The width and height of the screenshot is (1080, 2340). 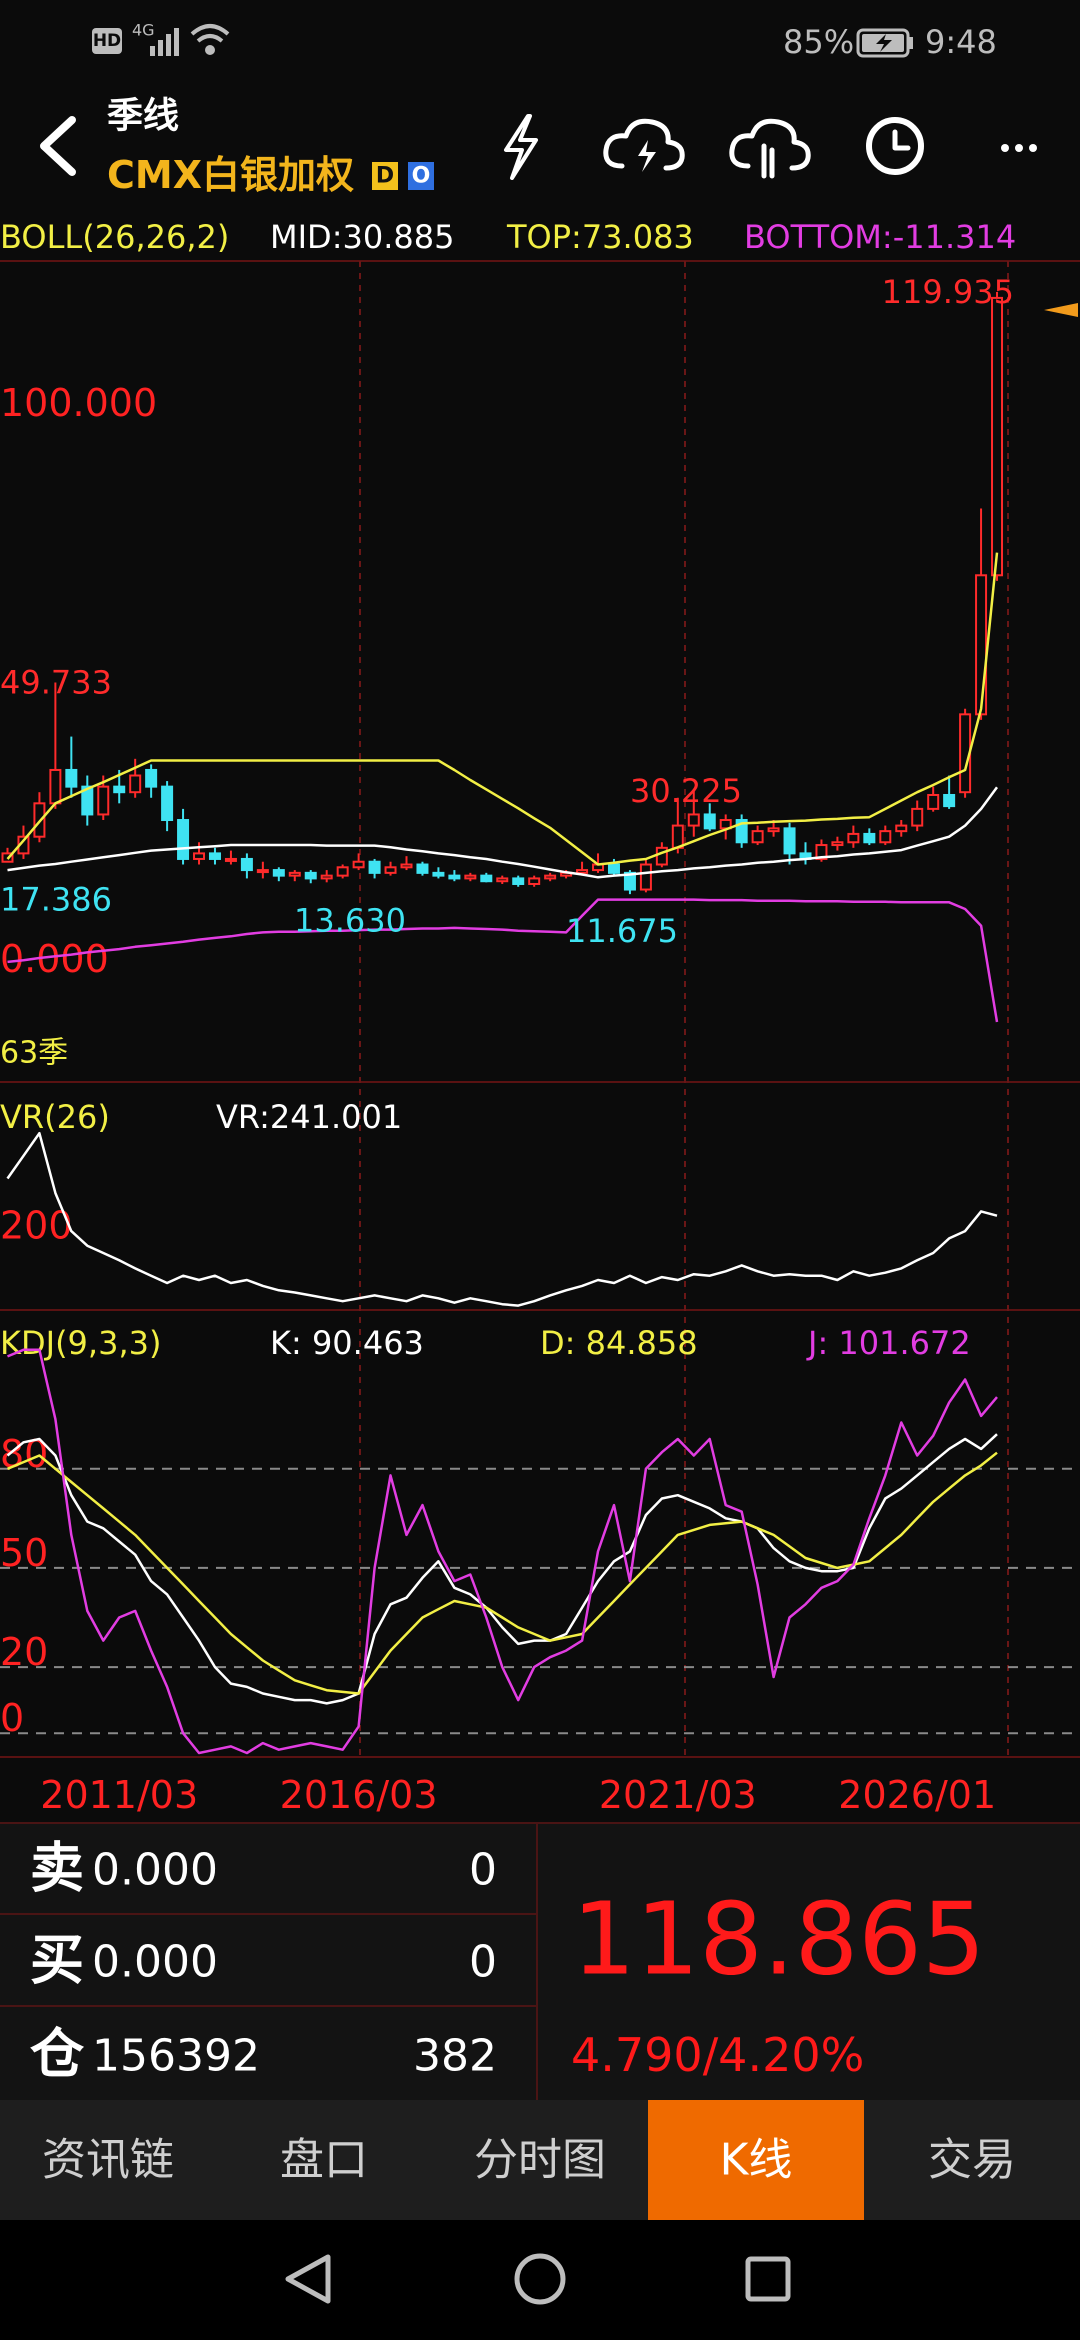 What do you see at coordinates (56, 899) in the screenshot?
I see `extreme-label: 17.386` at bounding box center [56, 899].